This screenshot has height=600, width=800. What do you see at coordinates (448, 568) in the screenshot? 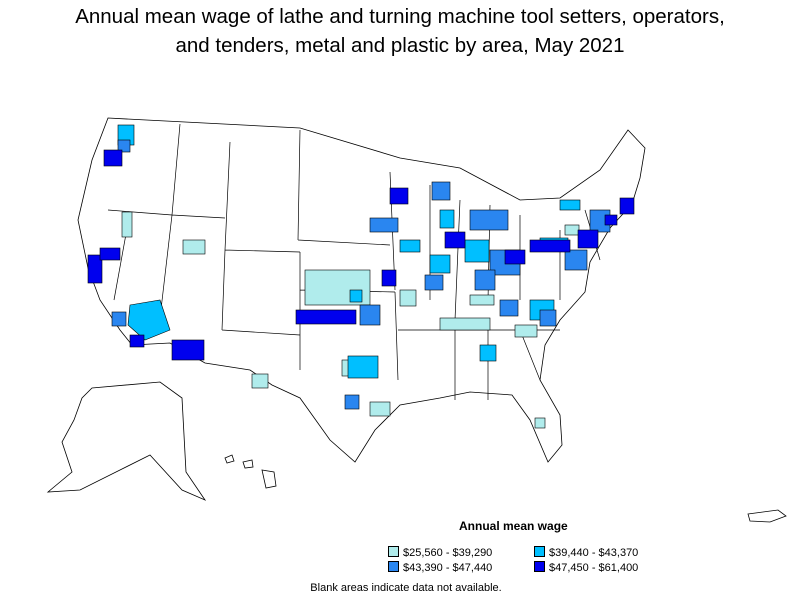
I see `legend-label-3: $43,390 - $47,440` at bounding box center [448, 568].